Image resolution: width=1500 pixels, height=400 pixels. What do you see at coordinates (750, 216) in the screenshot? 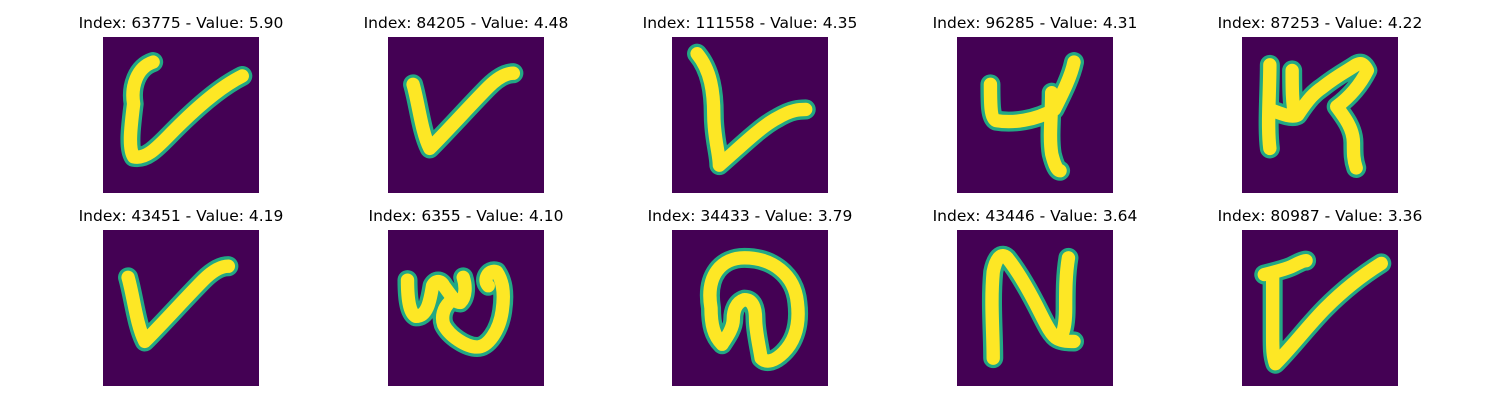
I see `panel-title: Index: 34433 - Value: 3.79` at bounding box center [750, 216].